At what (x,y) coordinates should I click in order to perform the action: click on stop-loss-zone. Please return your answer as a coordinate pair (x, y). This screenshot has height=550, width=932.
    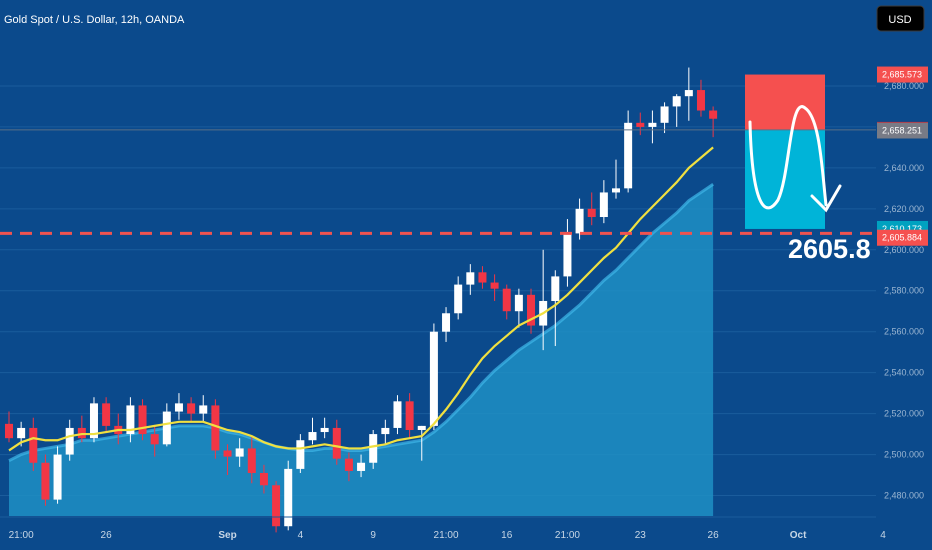
    Looking at the image, I should click on (785, 102).